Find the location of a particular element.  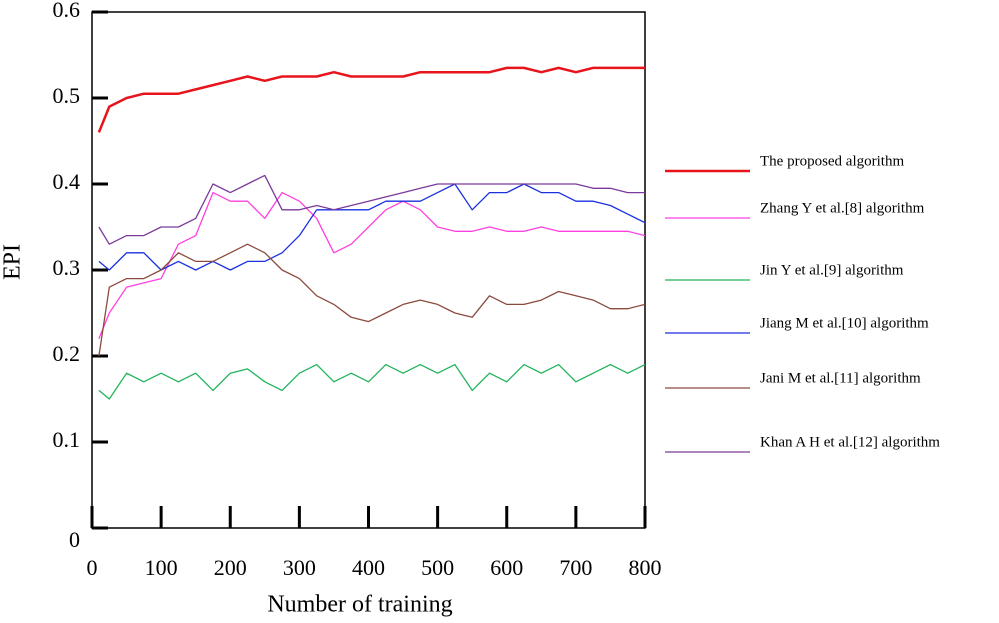

legend-label: Jani M et al.[11] algorithm is located at coordinates (840, 378).